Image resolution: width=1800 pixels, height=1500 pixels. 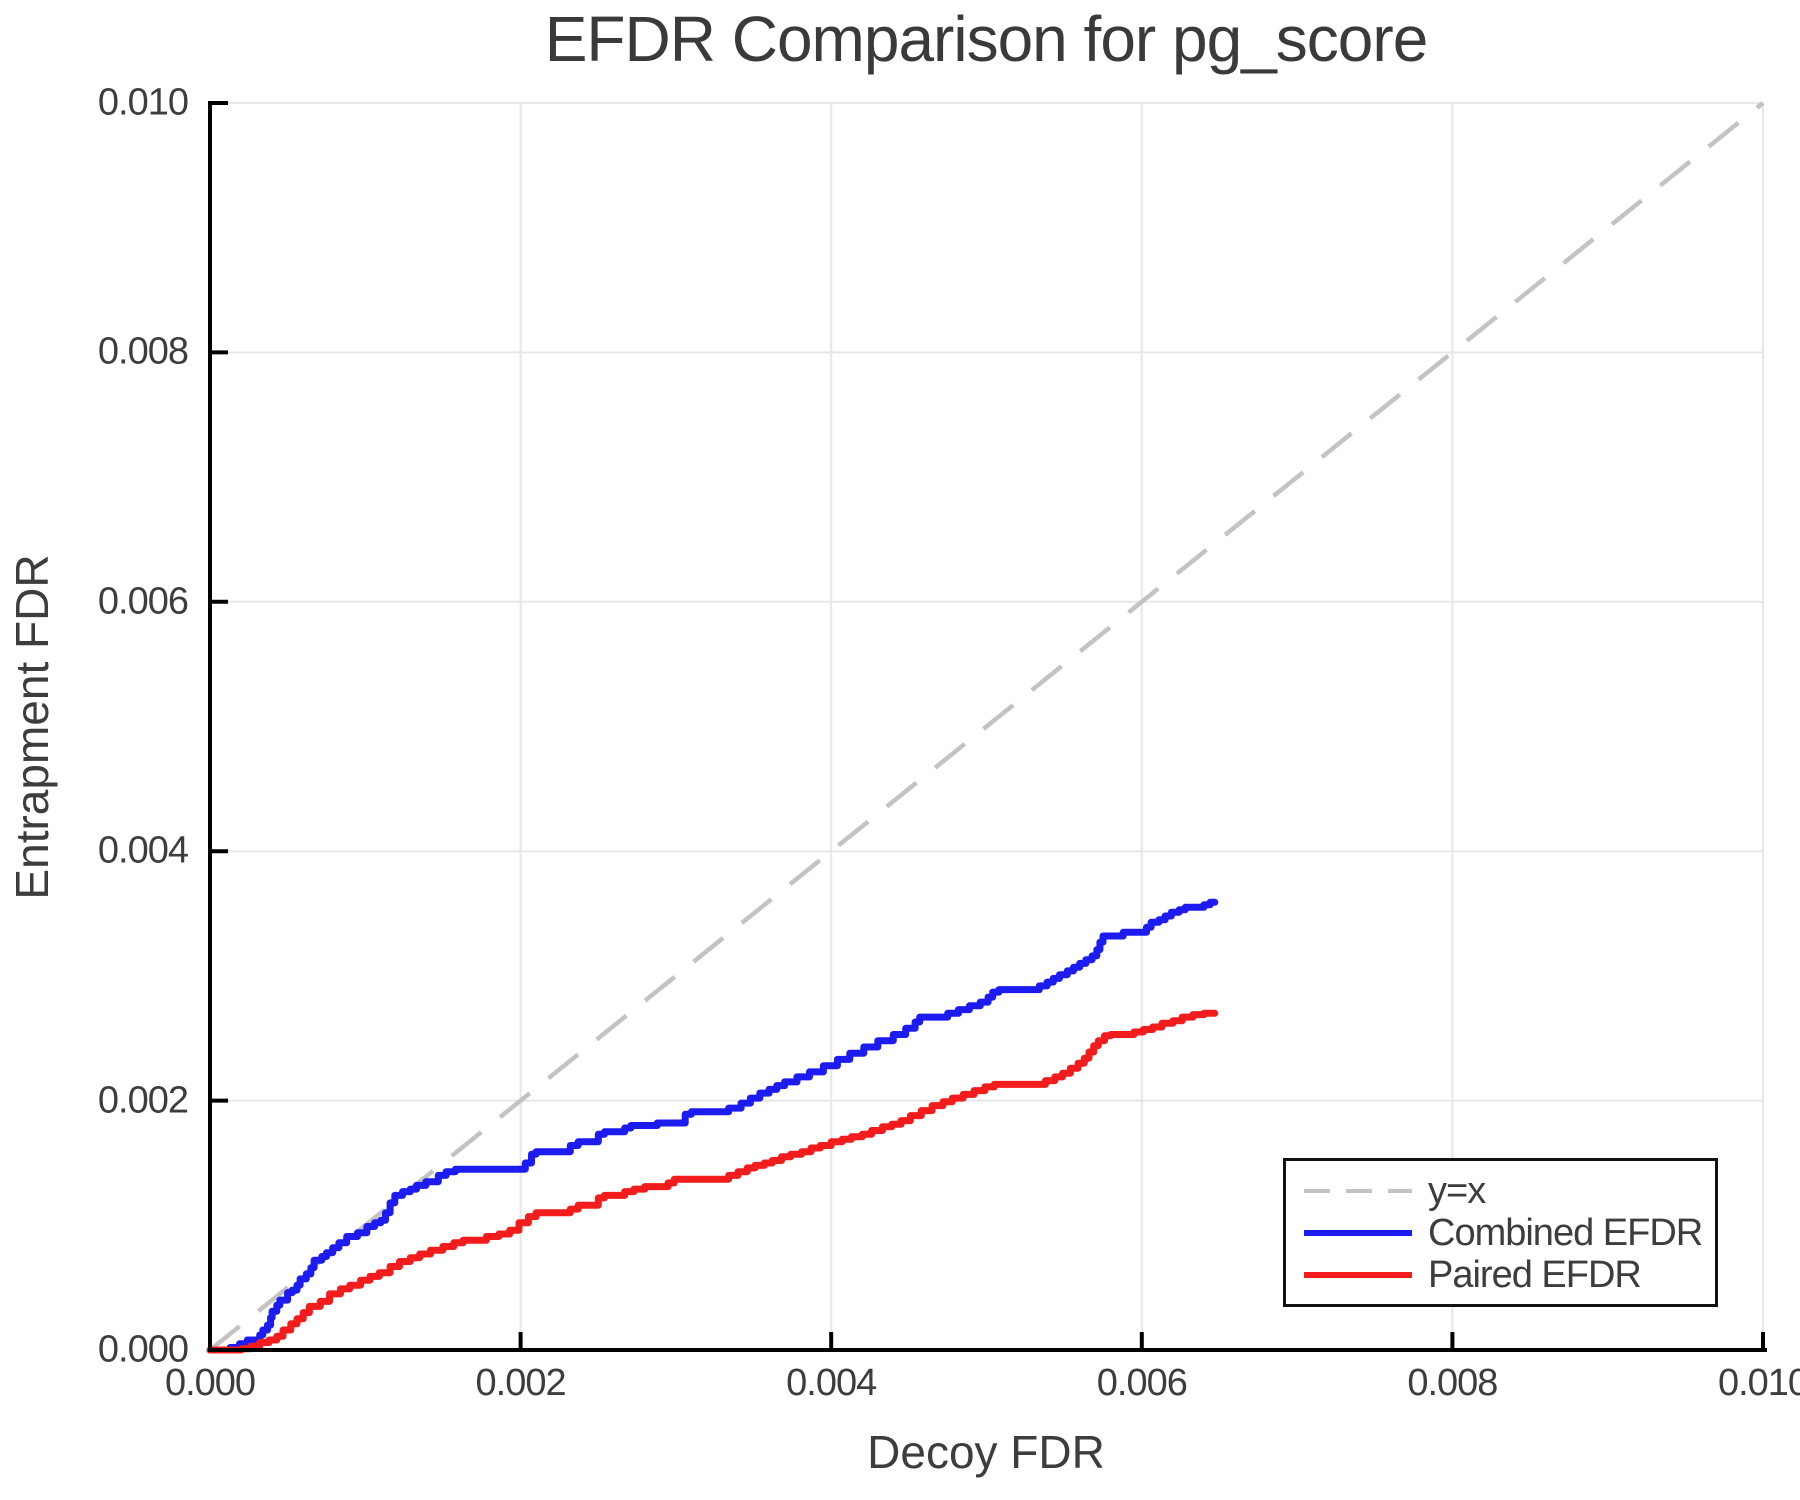 I want to click on chart-title: EFDR Comparison for pg_score, so click(x=986, y=39).